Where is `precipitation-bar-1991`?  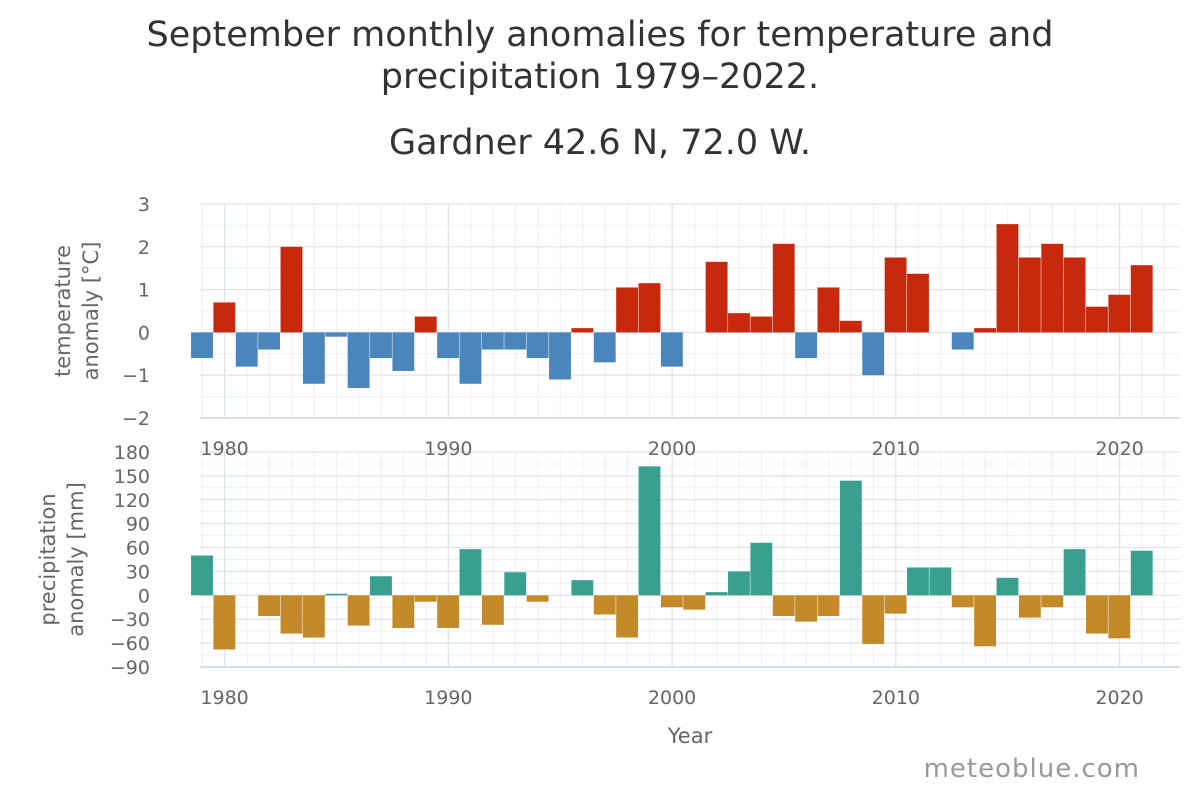 precipitation-bar-1991 is located at coordinates (470, 572).